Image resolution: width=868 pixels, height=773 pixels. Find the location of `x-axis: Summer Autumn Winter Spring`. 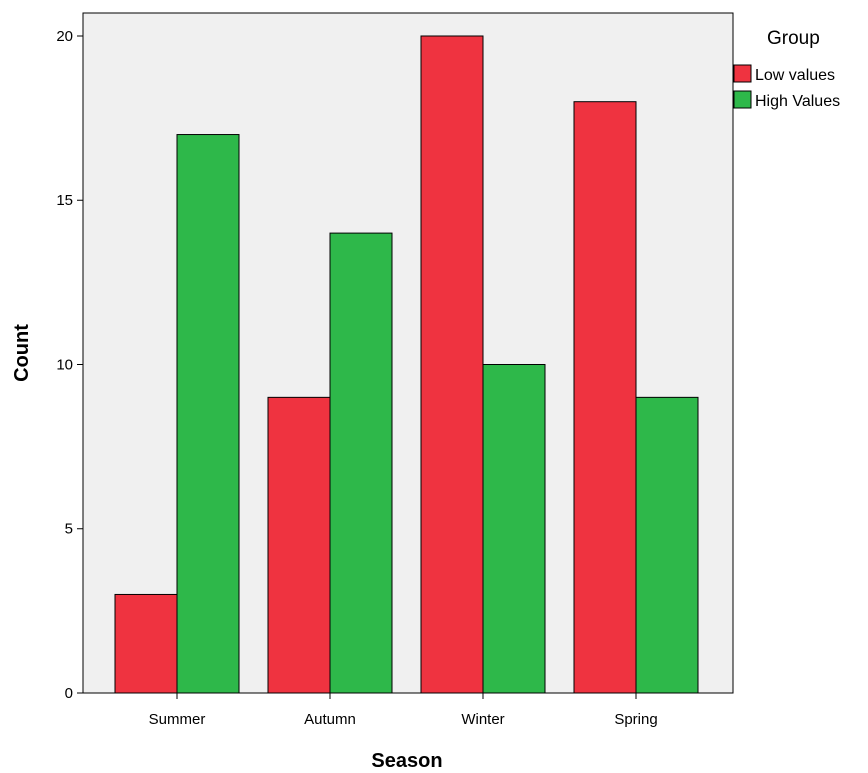

x-axis: Summer Autumn Winter Spring is located at coordinates (403, 710).